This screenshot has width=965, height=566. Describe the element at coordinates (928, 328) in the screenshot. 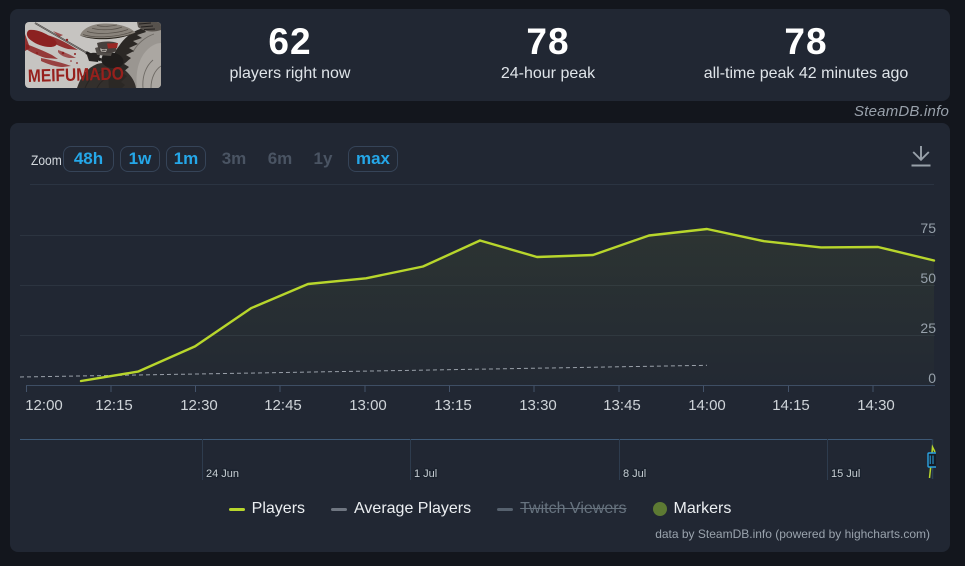

I see `svg-text: 25` at that location.